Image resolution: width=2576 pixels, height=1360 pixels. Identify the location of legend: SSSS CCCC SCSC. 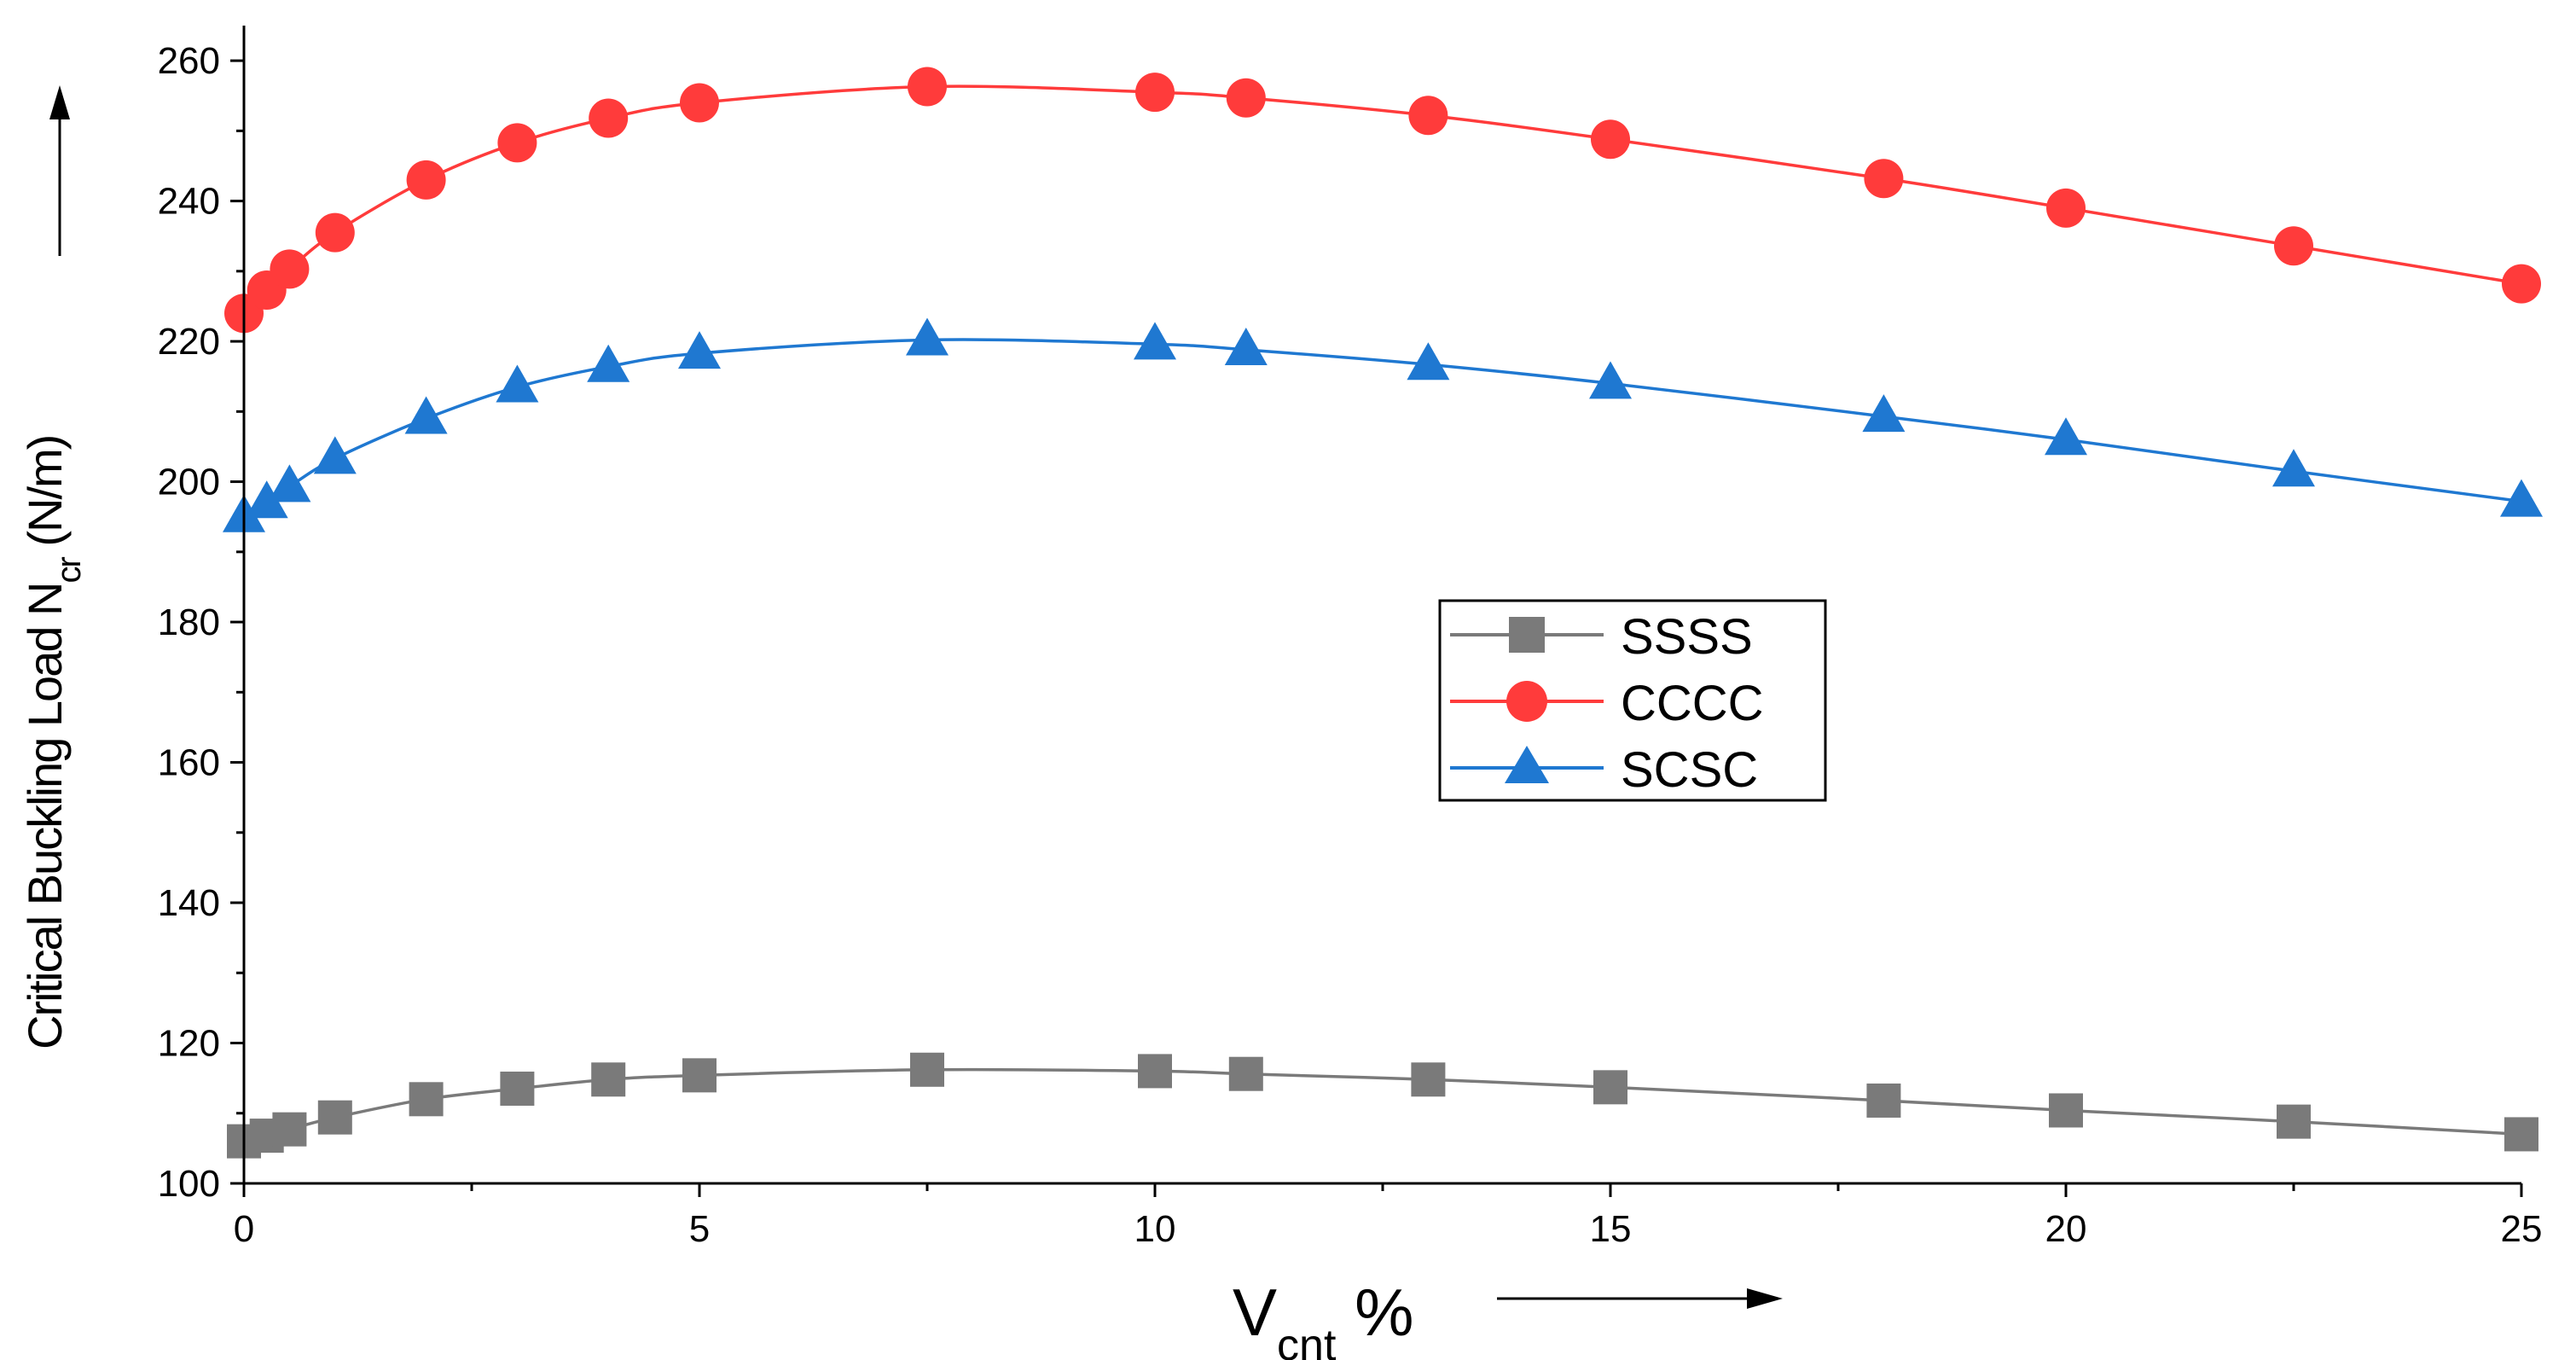
(1632, 700).